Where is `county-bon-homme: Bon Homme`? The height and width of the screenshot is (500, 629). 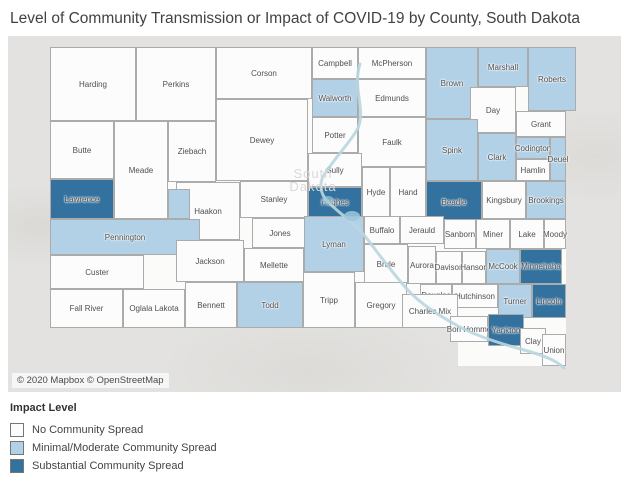 county-bon-homme: Bon Homme is located at coordinates (469, 329).